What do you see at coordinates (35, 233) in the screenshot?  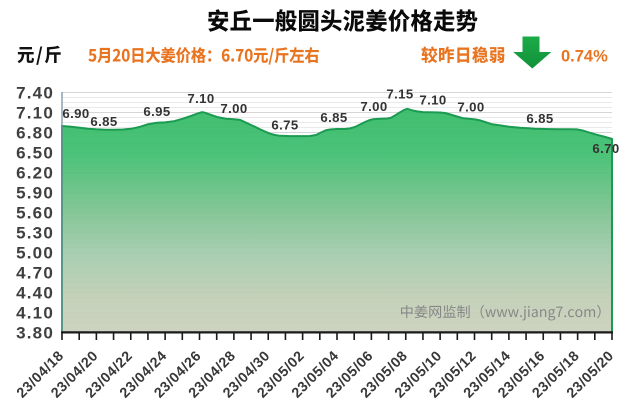 I see `svg-text: 5.30` at bounding box center [35, 233].